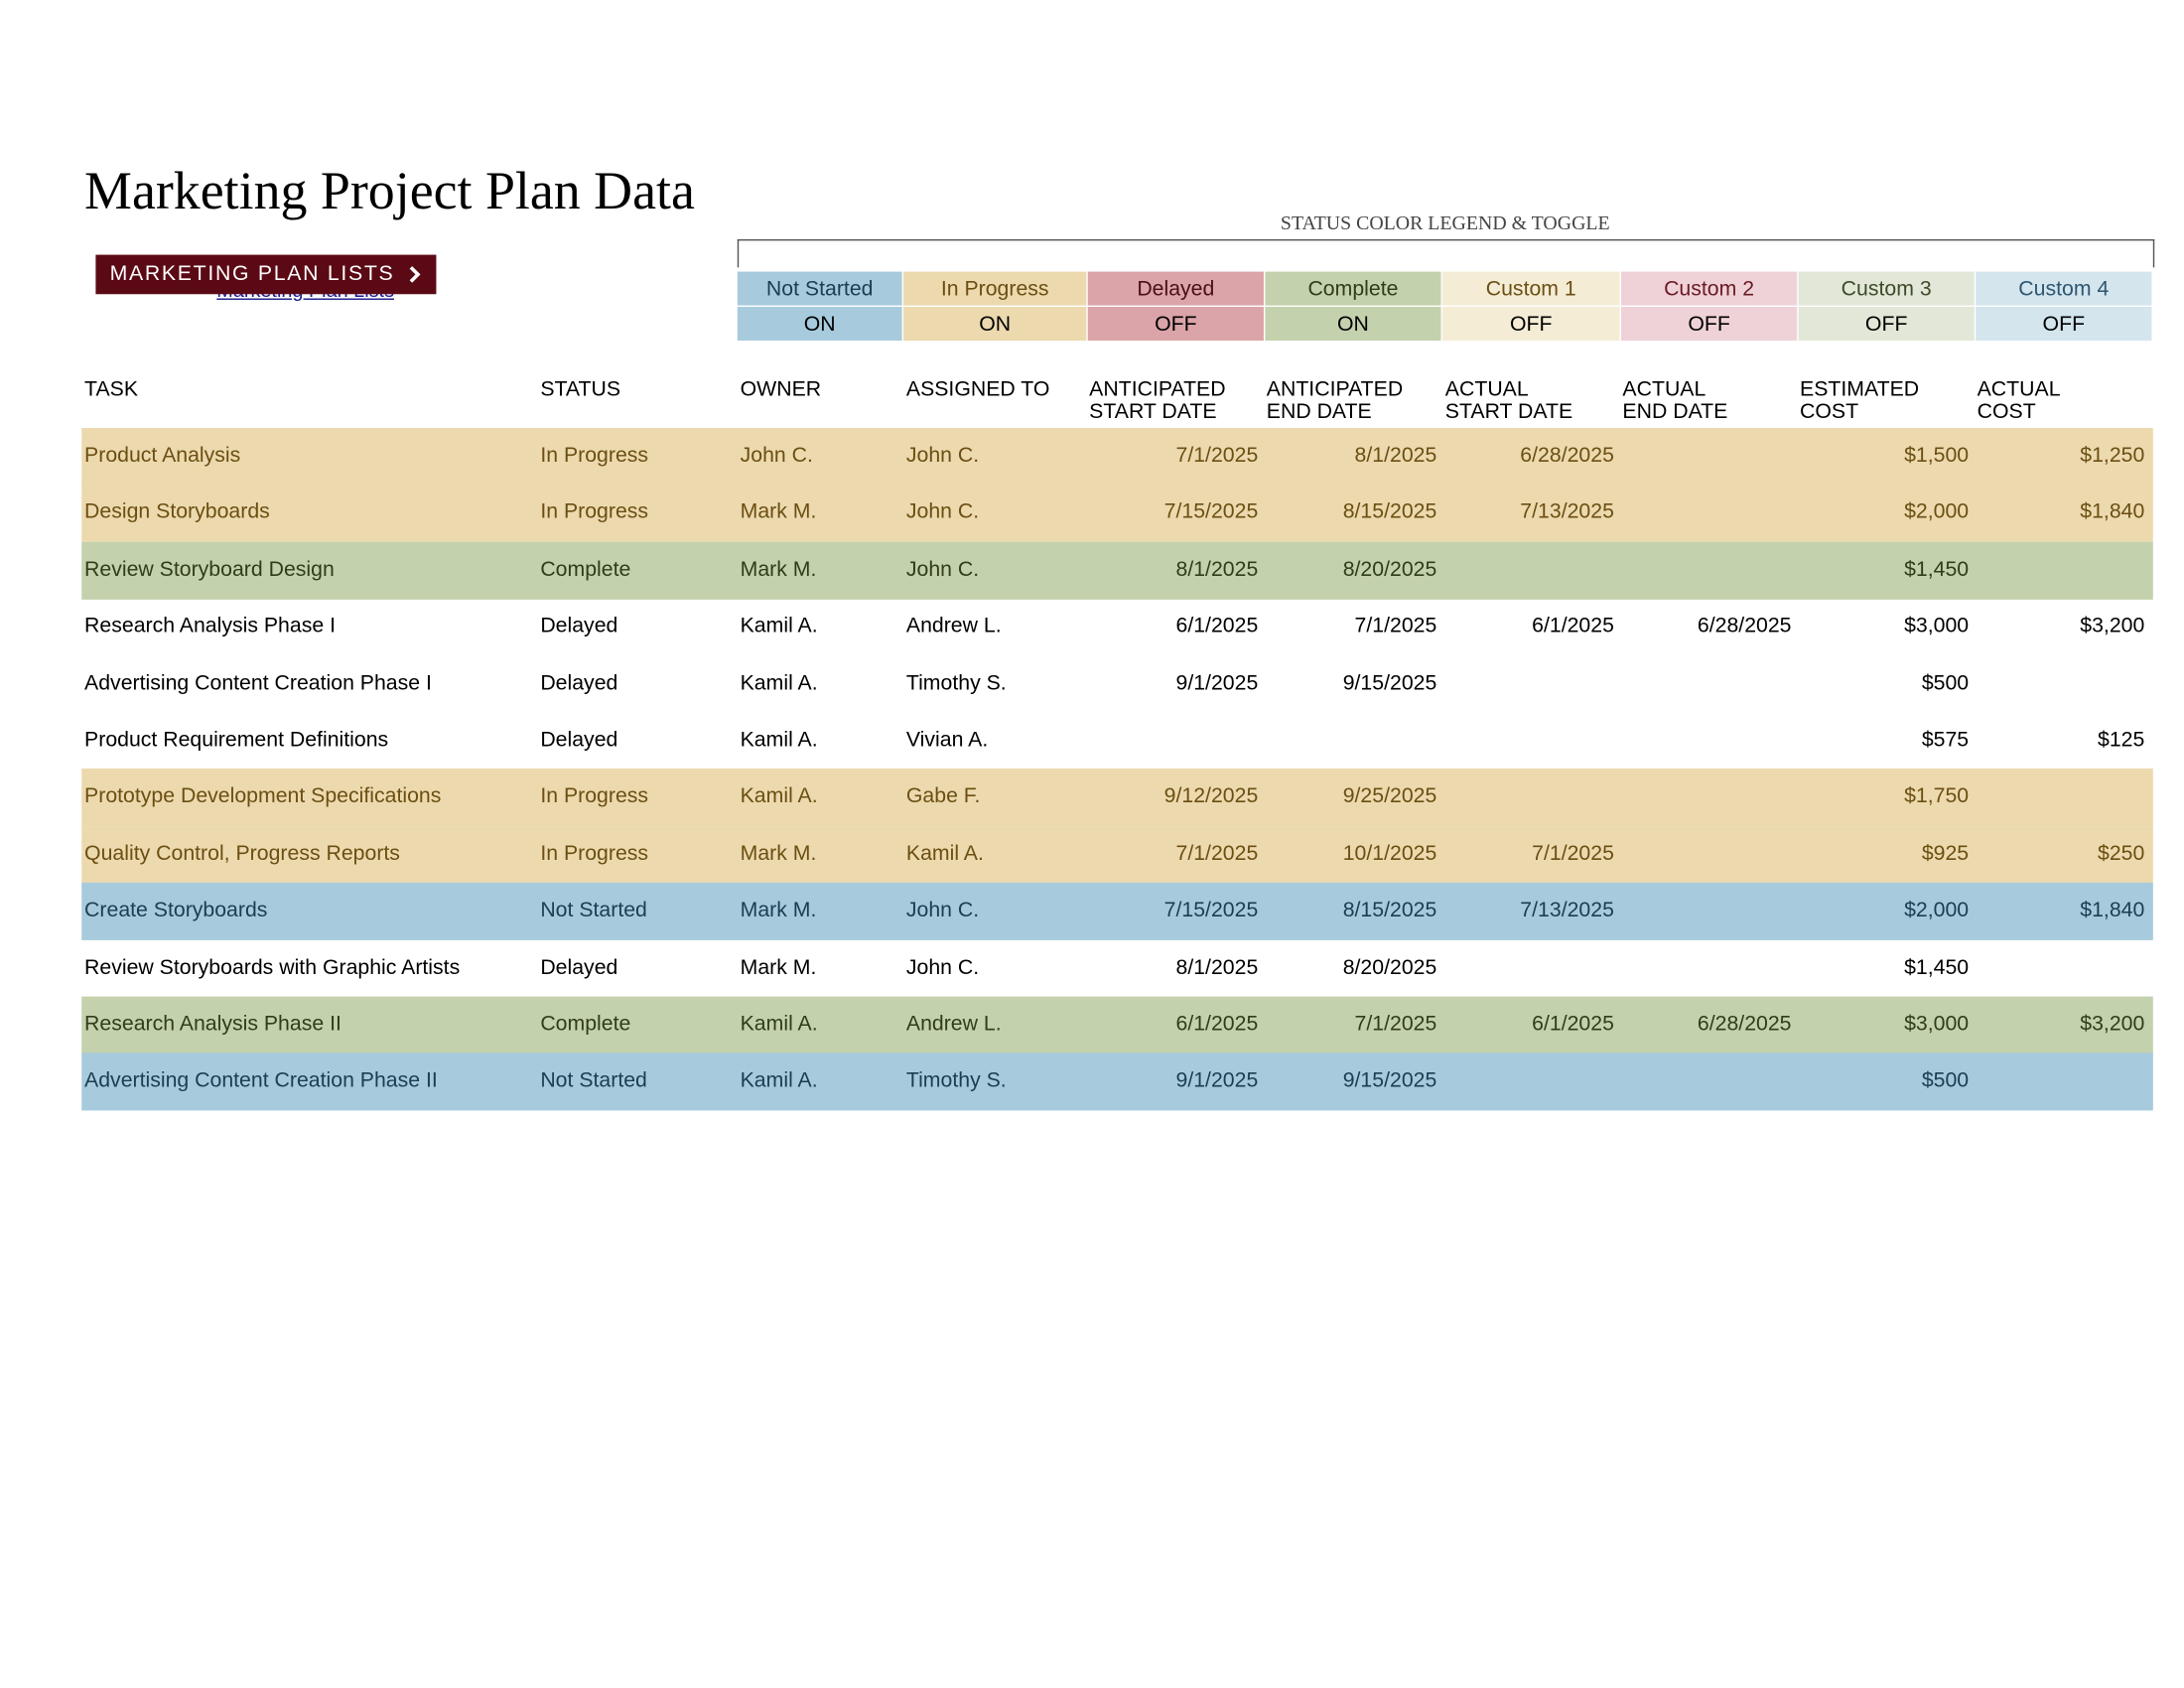 This screenshot has width=2184, height=1688. Describe the element at coordinates (212, 1024) in the screenshot. I see `table-cell: Research Analysis Phase II` at that location.